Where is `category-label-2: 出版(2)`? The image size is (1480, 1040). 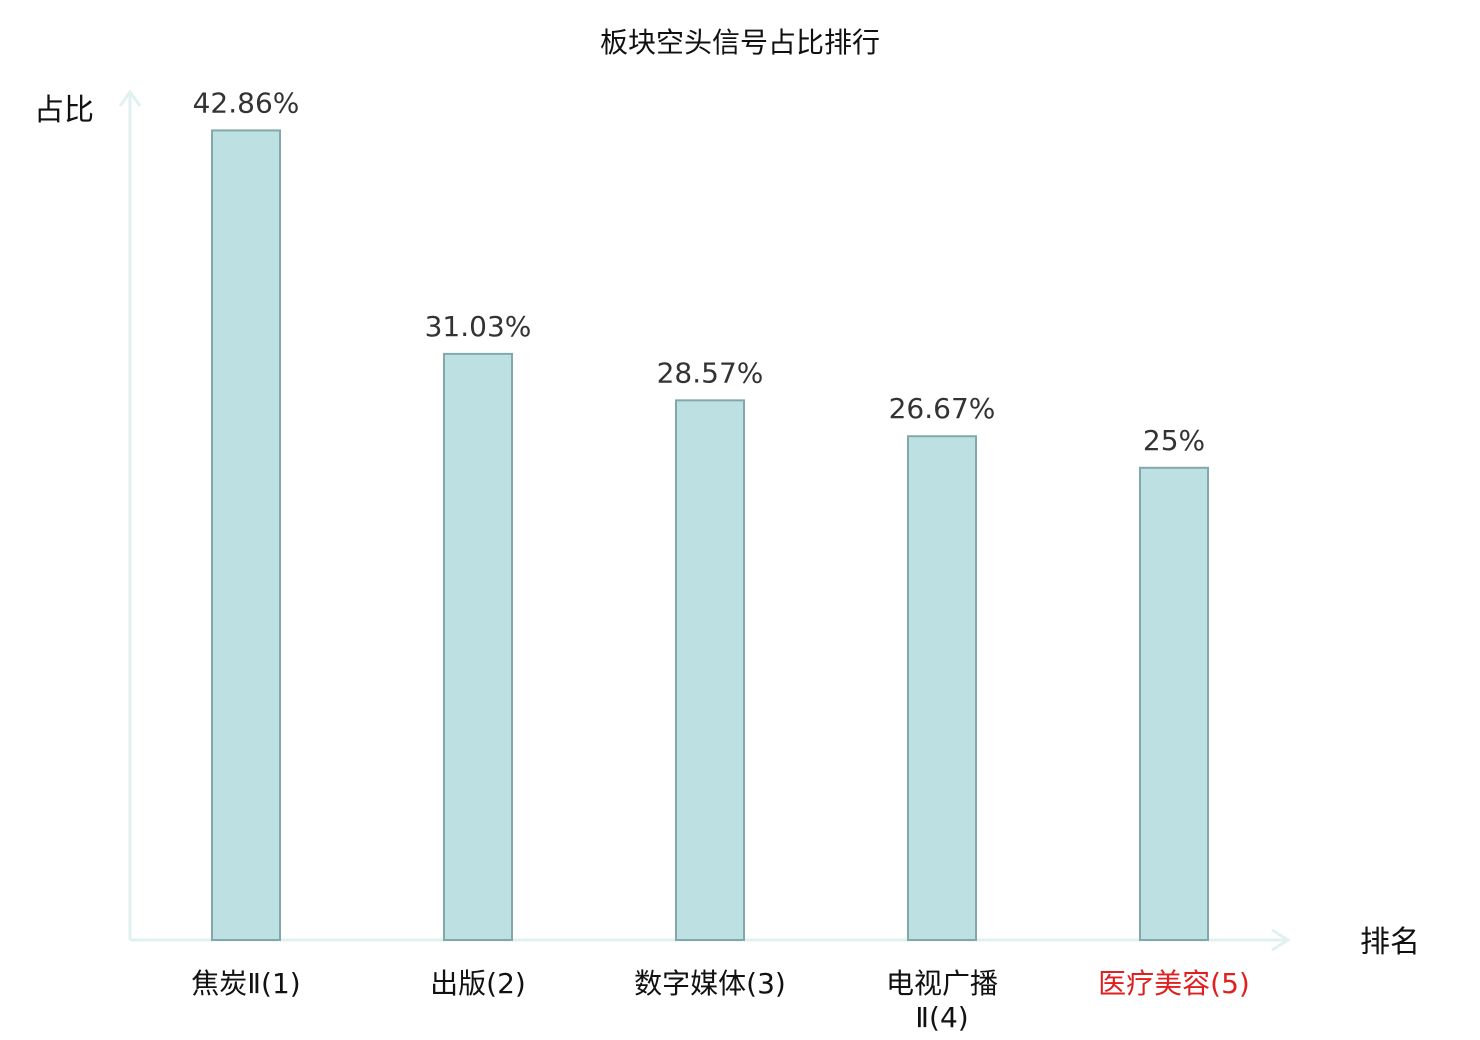 category-label-2: 出版(2) is located at coordinates (478, 983).